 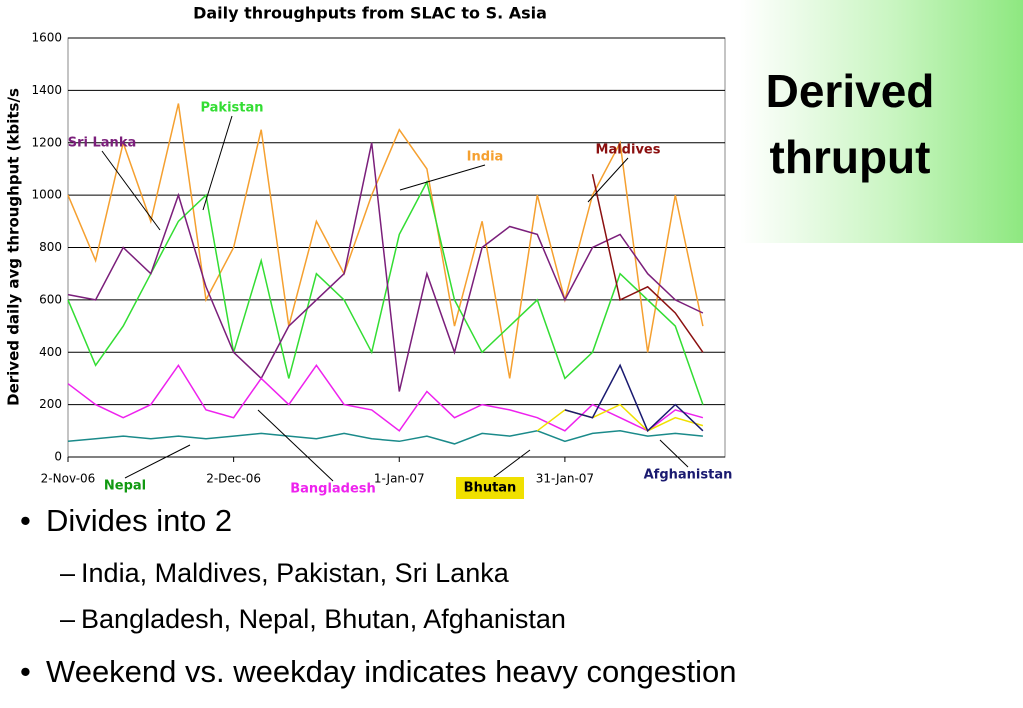 What do you see at coordinates (295, 573) in the screenshot?
I see `bullet-text: India, Maldives, Pakistan, Sri Lanka` at bounding box center [295, 573].